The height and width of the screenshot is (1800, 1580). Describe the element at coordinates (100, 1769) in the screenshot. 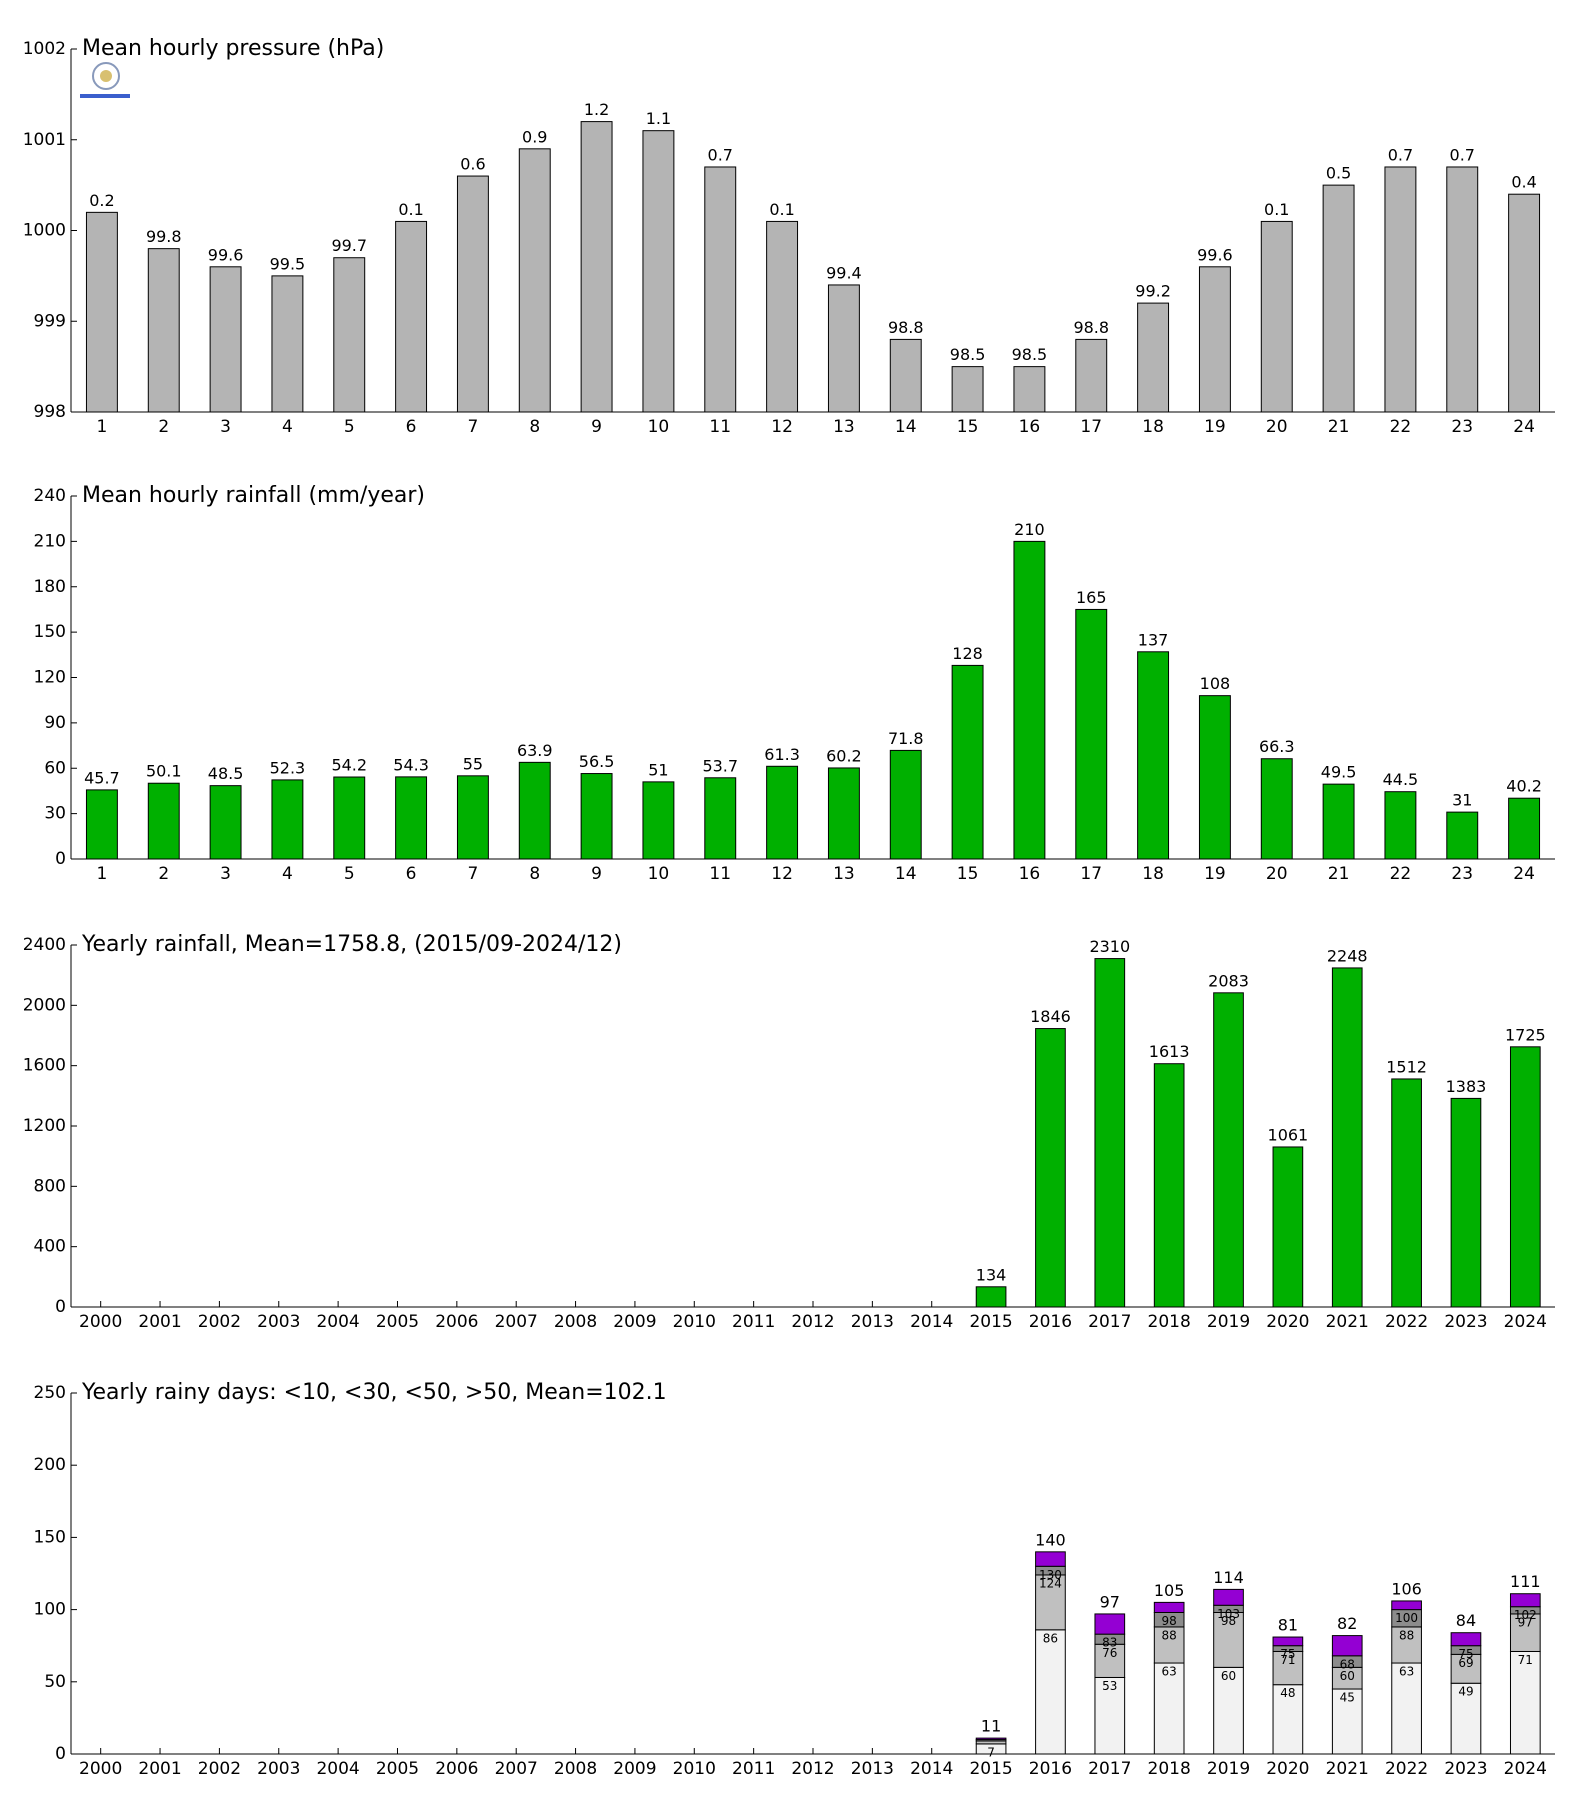

I see `x-tick-label: 2000` at that location.